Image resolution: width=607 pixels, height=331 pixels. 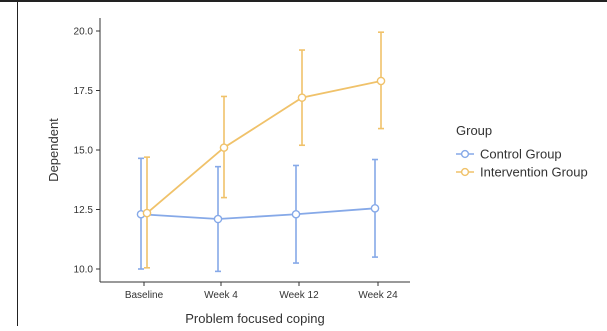 What do you see at coordinates (84, 270) in the screenshot?
I see `y-tick-label: 10.0` at bounding box center [84, 270].